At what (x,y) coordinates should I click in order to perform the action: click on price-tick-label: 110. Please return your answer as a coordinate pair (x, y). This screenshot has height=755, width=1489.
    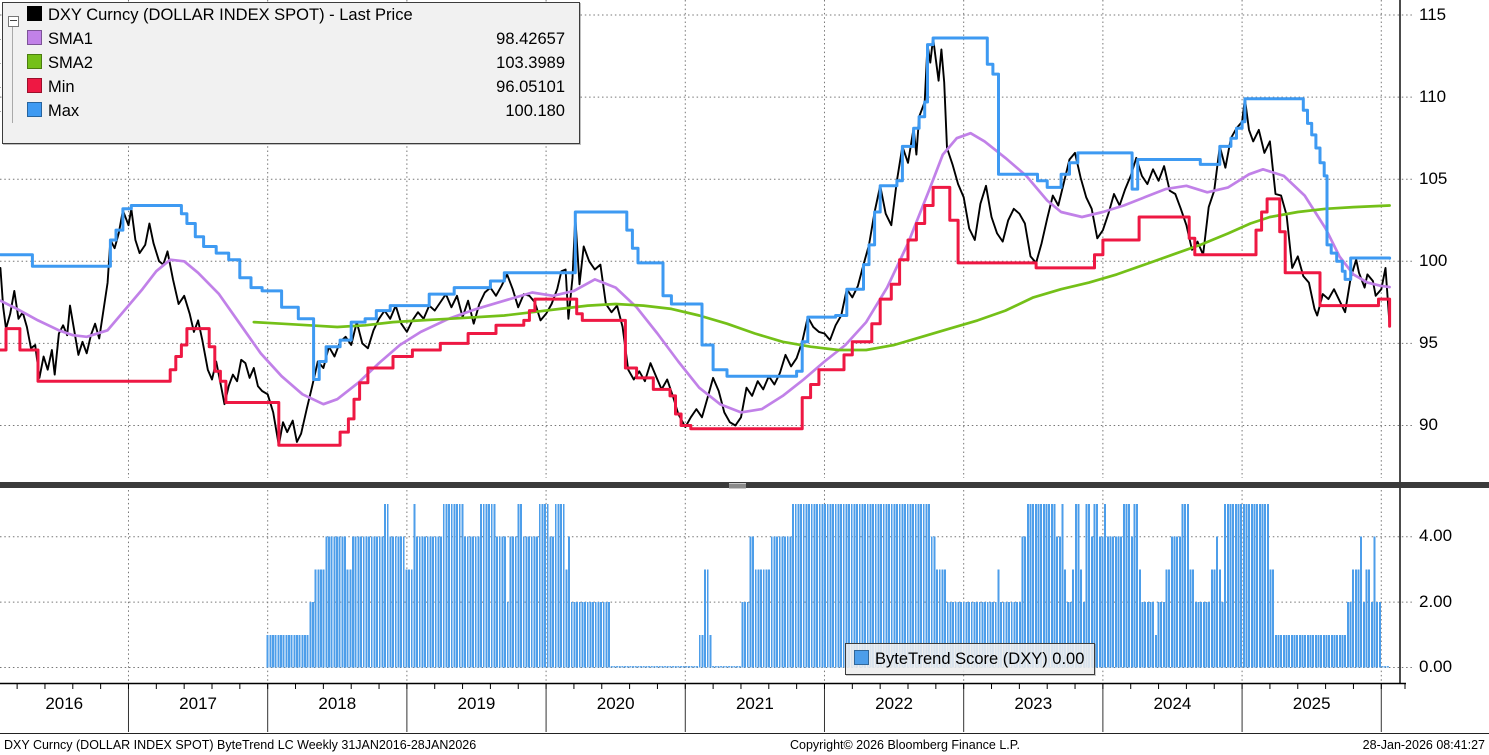
    Looking at the image, I should click on (1433, 96).